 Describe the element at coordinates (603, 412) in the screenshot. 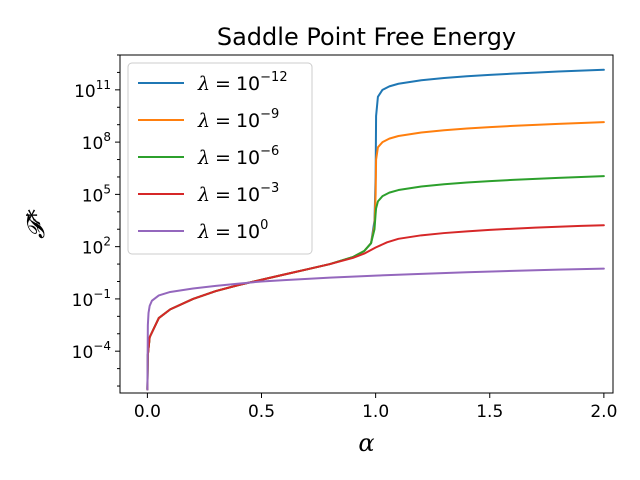

I see `x-tick-label-4: 2.0` at that location.